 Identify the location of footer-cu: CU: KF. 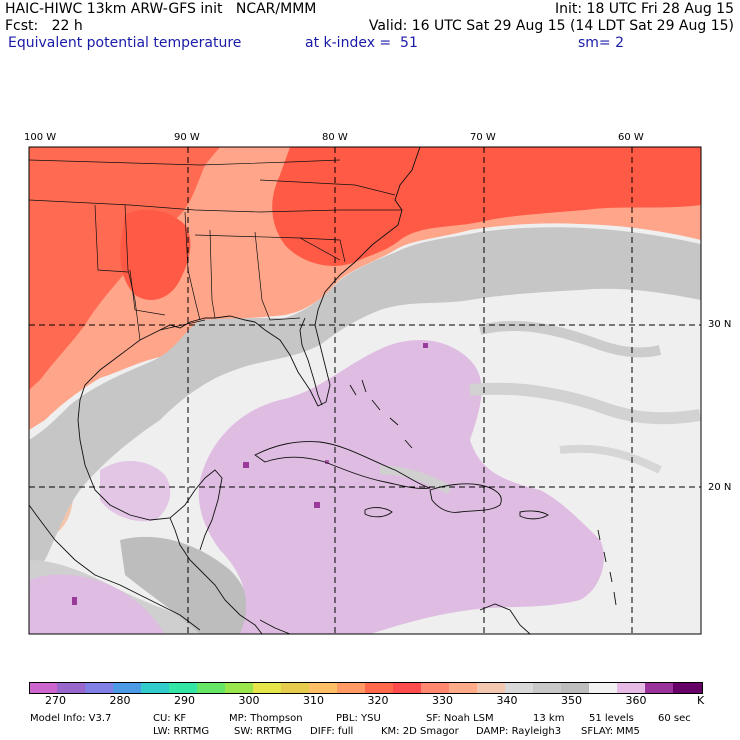
(170, 718).